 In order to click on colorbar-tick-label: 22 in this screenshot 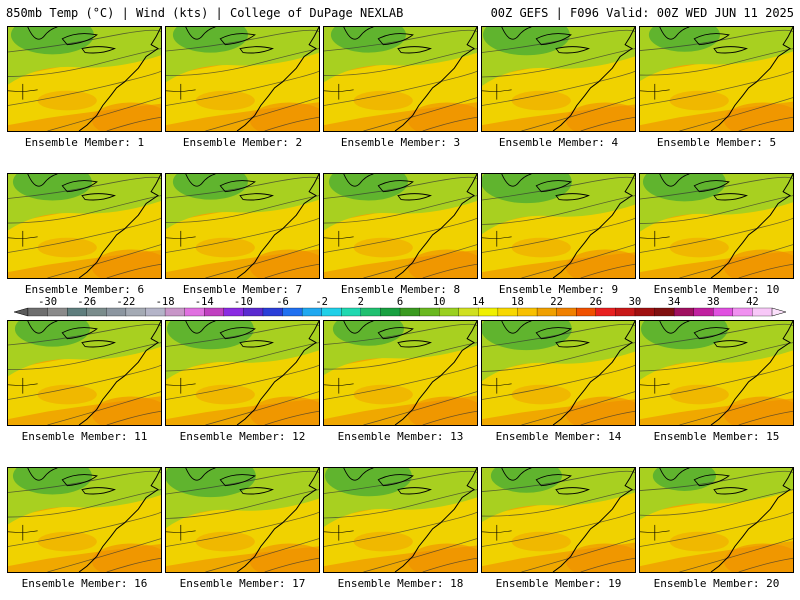, I will do `click(556, 302)`.